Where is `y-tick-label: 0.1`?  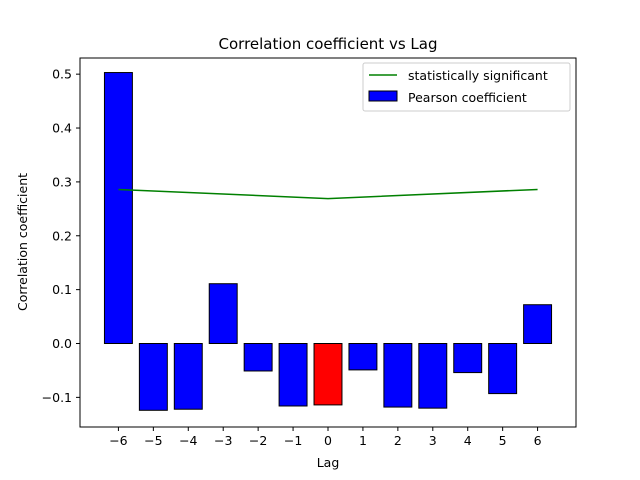
y-tick-label: 0.1 is located at coordinates (62, 289).